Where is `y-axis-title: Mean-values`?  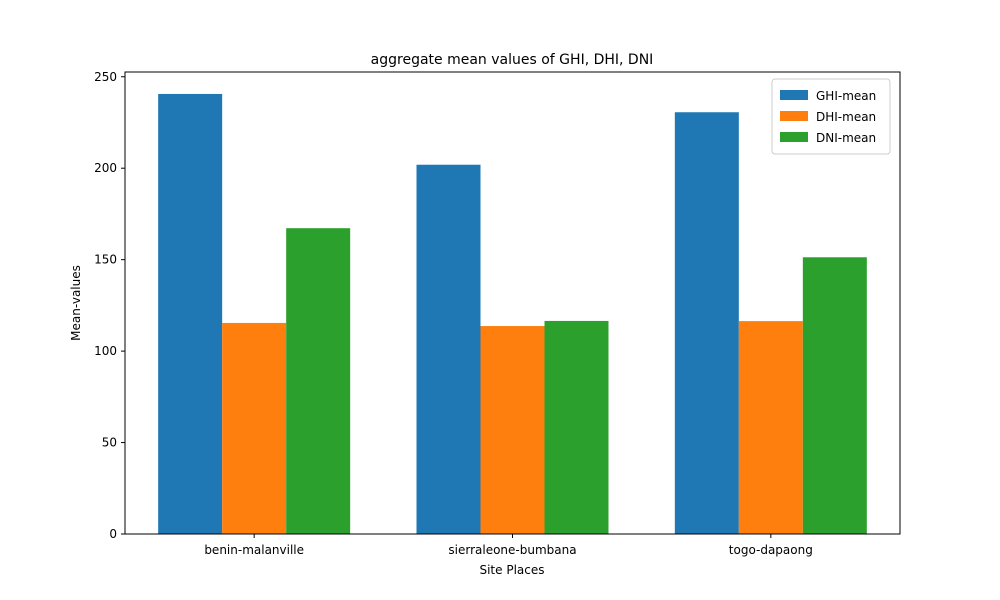 y-axis-title: Mean-values is located at coordinates (76, 303).